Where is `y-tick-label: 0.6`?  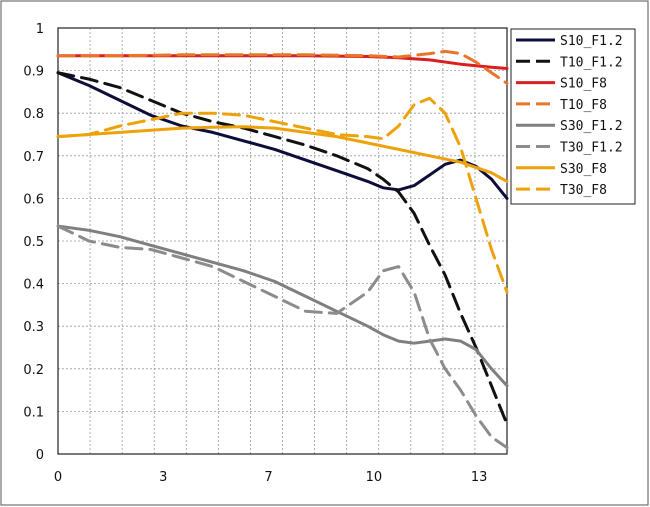
y-tick-label: 0.6 is located at coordinates (33, 199).